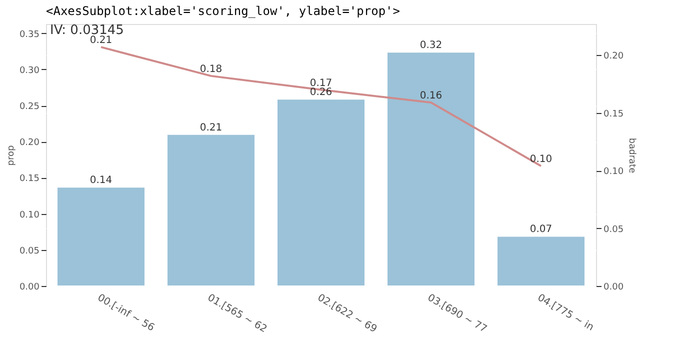 Image resolution: width=684 pixels, height=348 pixels. What do you see at coordinates (29, 179) in the screenshot?
I see `y-tick-label: 0.15` at bounding box center [29, 179].